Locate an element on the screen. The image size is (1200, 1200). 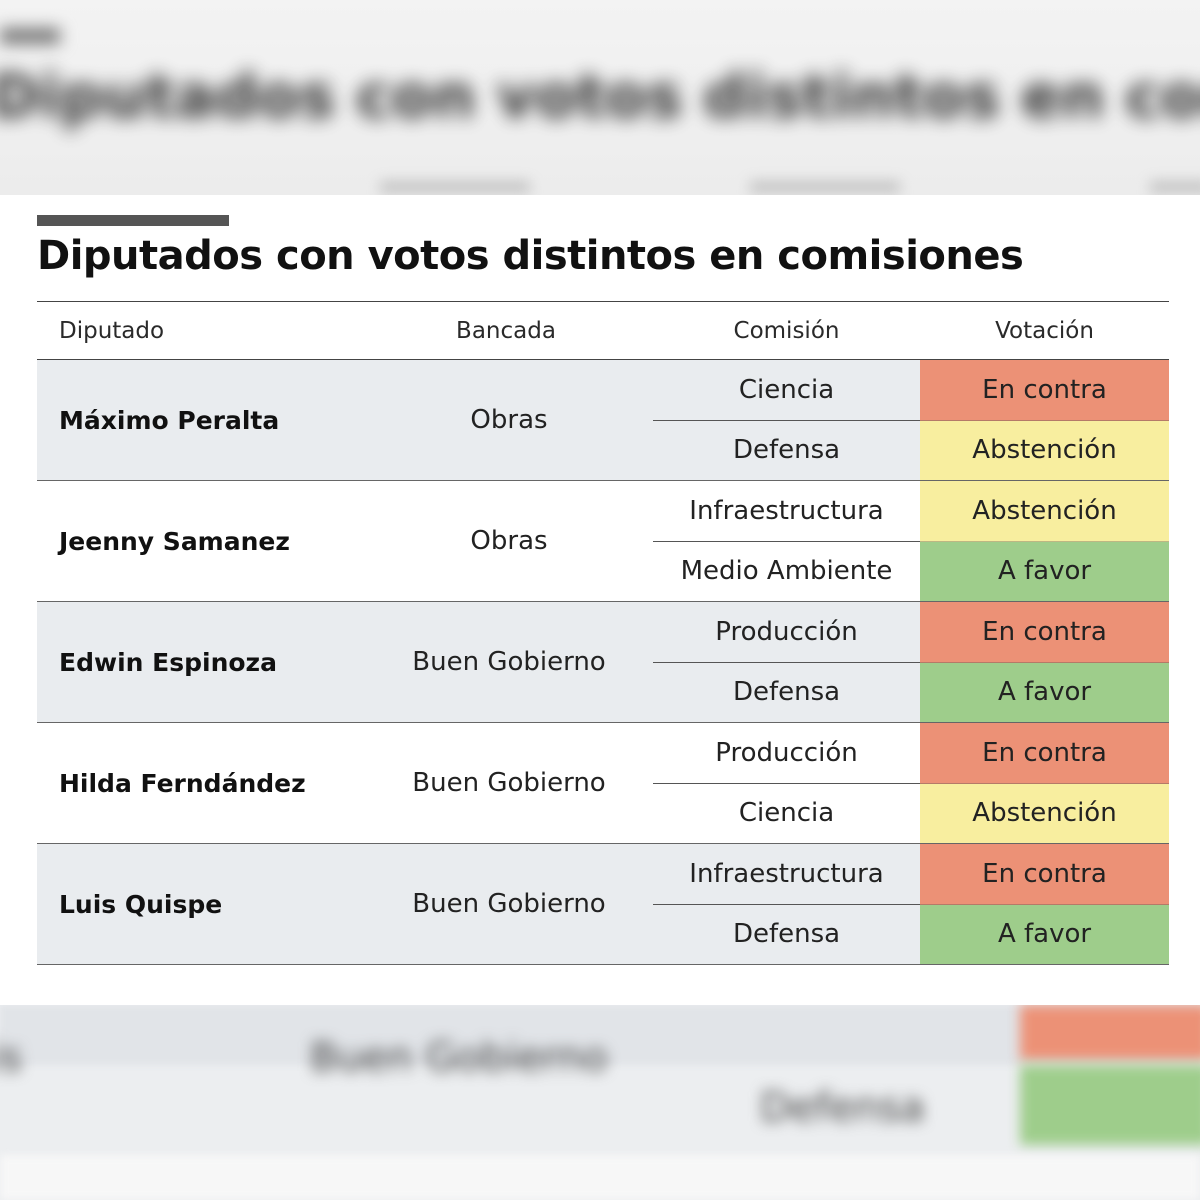
diputado-name: Edwin Espinoza is located at coordinates (196, 662).